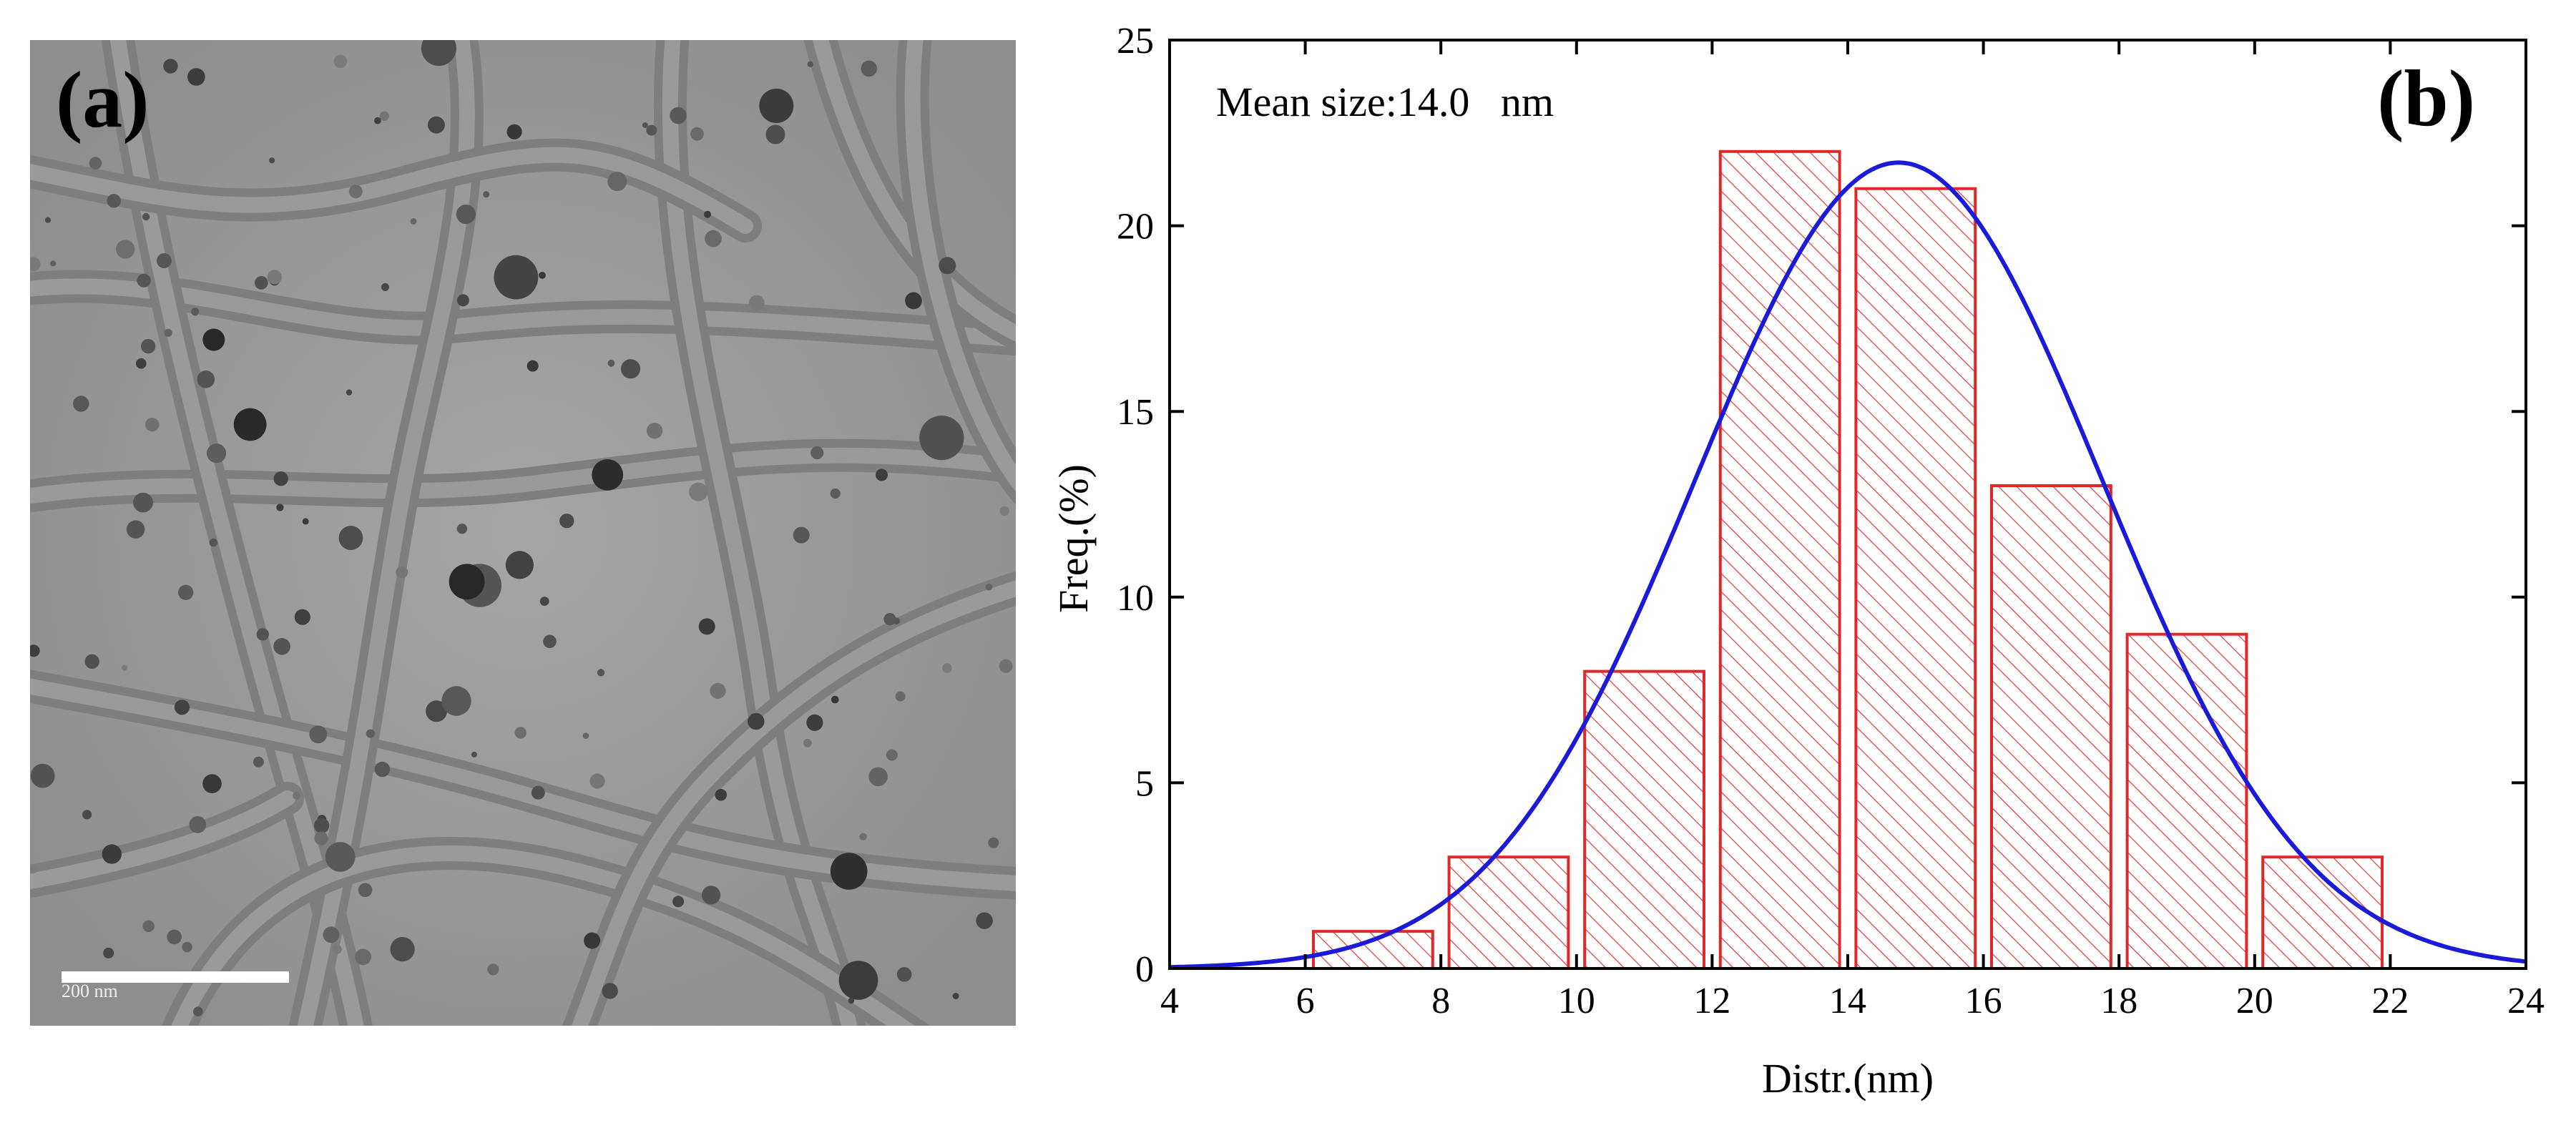 The height and width of the screenshot is (1133, 2576). I want to click on x-tick-label: 24, so click(2526, 1001).